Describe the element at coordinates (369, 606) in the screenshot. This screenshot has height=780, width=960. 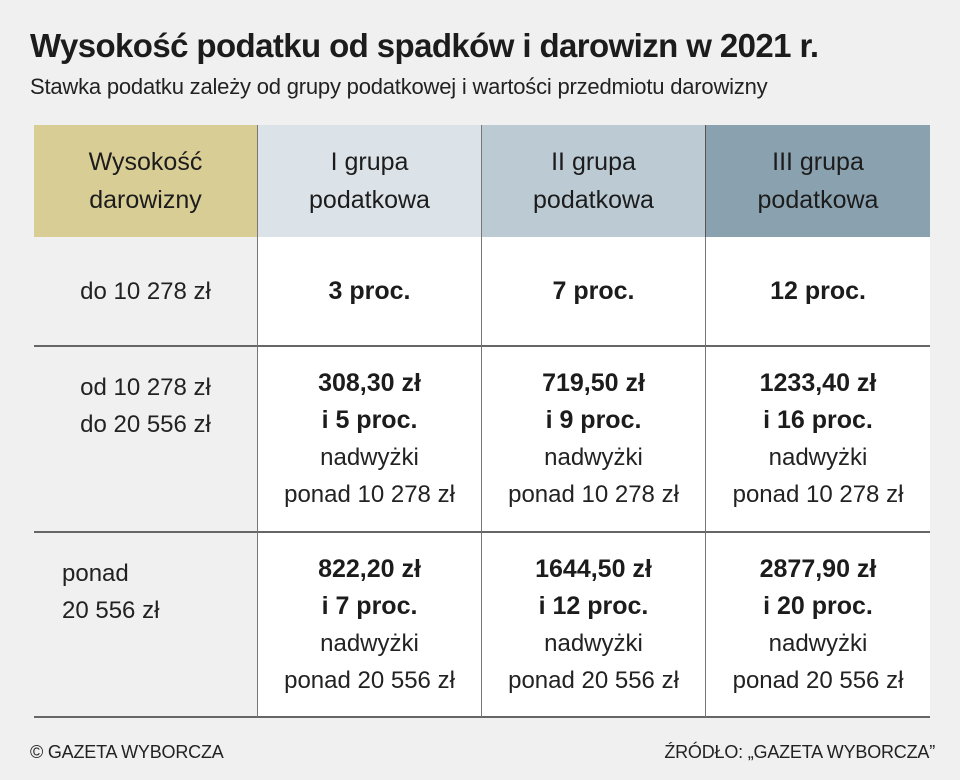
I see `cell-rate: i 7 proc.` at that location.